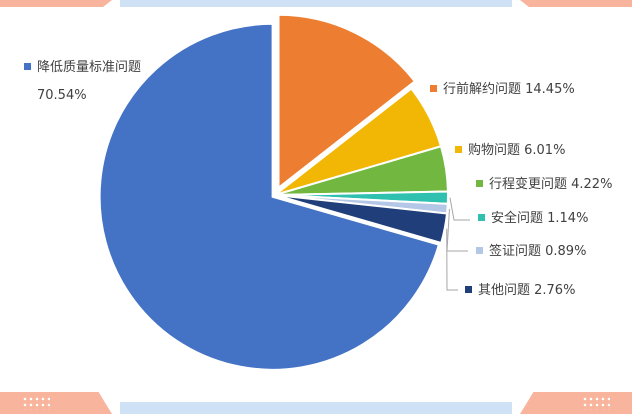 The height and width of the screenshot is (414, 632). I want to click on slice-label-6: 其他问题 2.76%, so click(526, 290).